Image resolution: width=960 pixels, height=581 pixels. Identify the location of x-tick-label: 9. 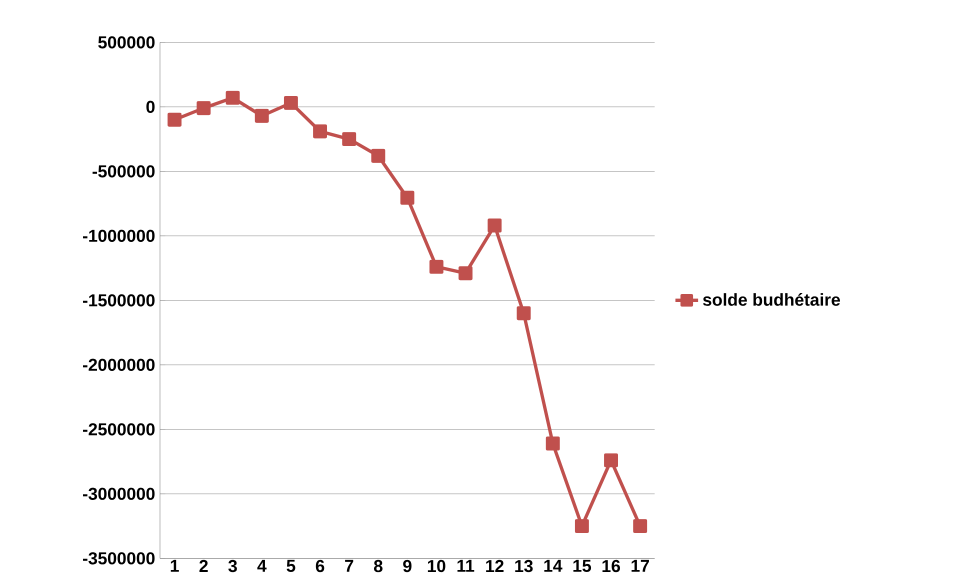
(407, 566).